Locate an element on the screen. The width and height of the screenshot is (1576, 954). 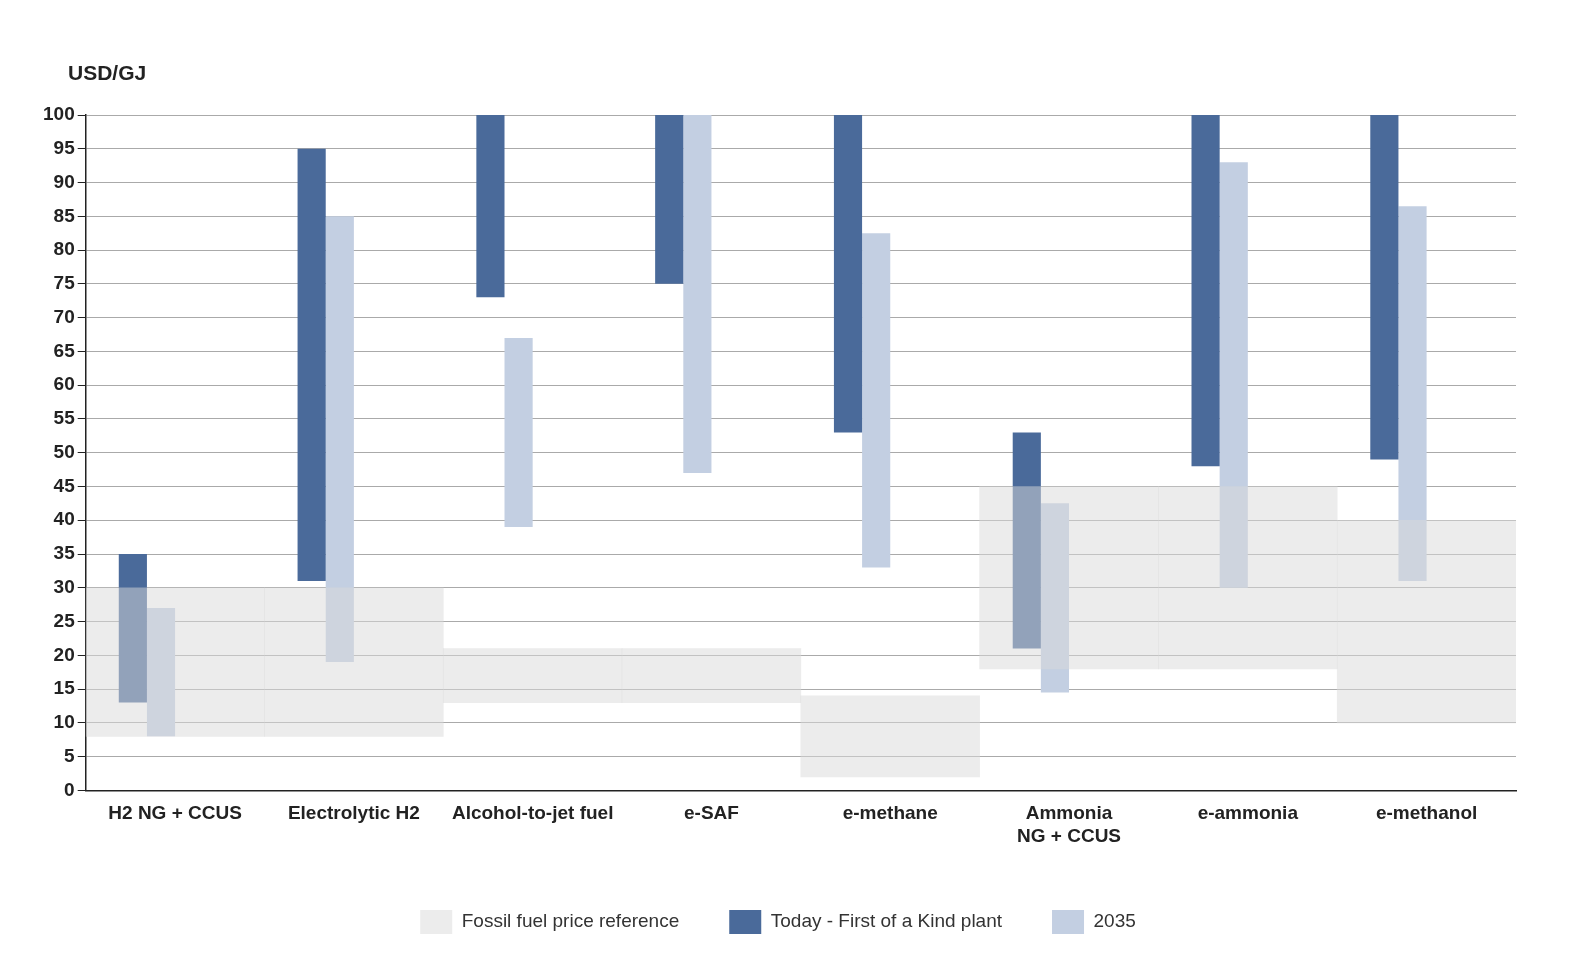
x-tick-label: Alcohol-to-jet fuel is located at coordinates (532, 813).